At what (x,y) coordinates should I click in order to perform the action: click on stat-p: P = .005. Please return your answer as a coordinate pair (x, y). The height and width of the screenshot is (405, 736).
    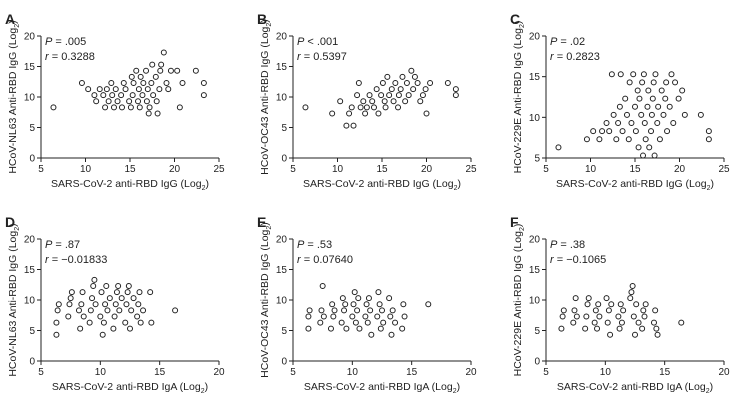
    Looking at the image, I should click on (65, 42).